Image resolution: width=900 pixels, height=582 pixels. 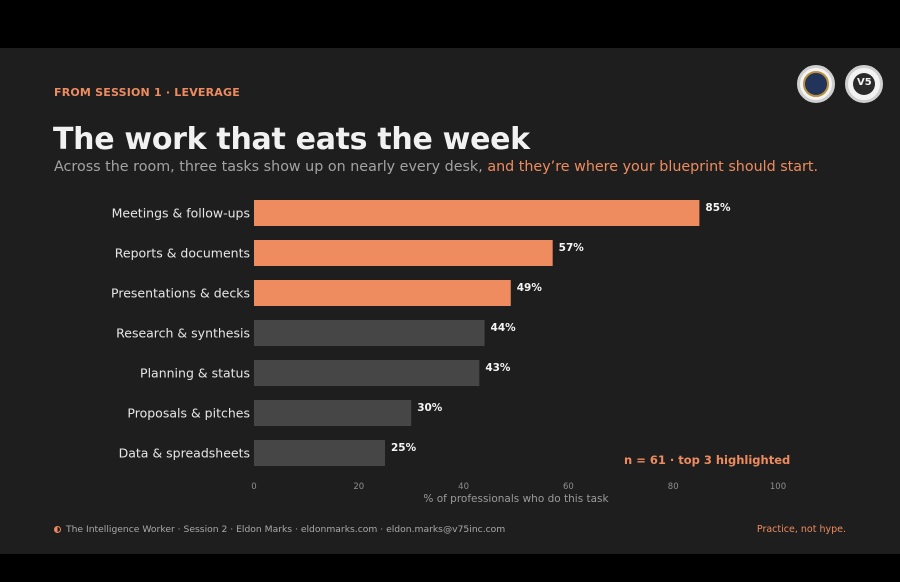 I want to click on value-label: 44%, so click(x=504, y=328).